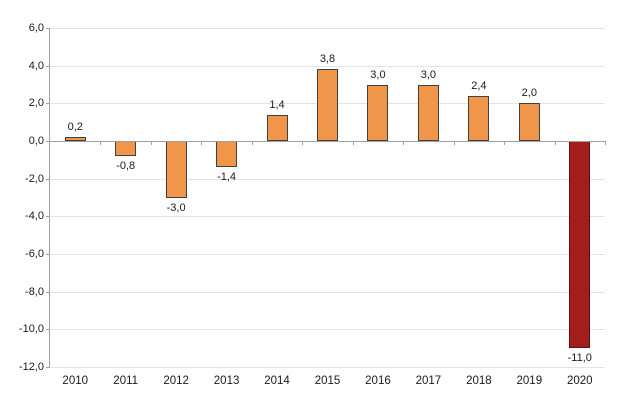 This screenshot has height=411, width=640. I want to click on value-label-2014: 1,4, so click(277, 104).